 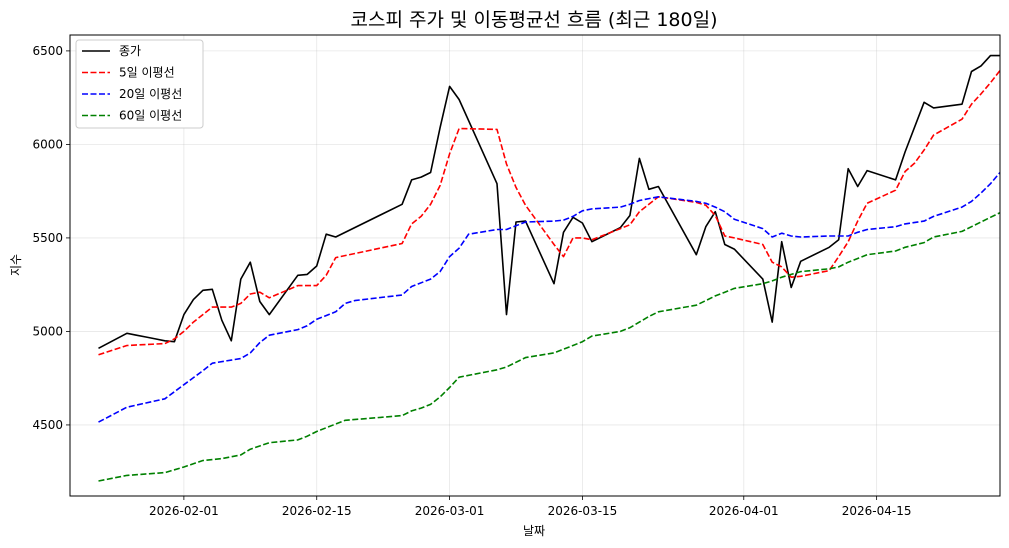 What do you see at coordinates (147, 73) in the screenshot?
I see `legend-label: 5일 이평선` at bounding box center [147, 73].